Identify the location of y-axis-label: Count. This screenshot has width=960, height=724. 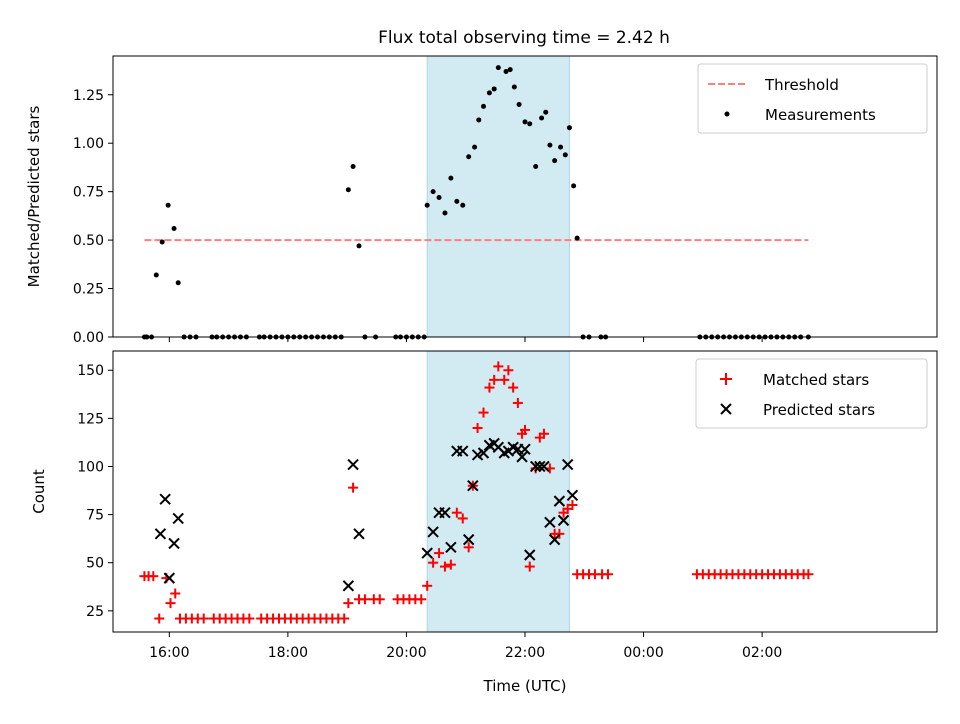
(39, 491).